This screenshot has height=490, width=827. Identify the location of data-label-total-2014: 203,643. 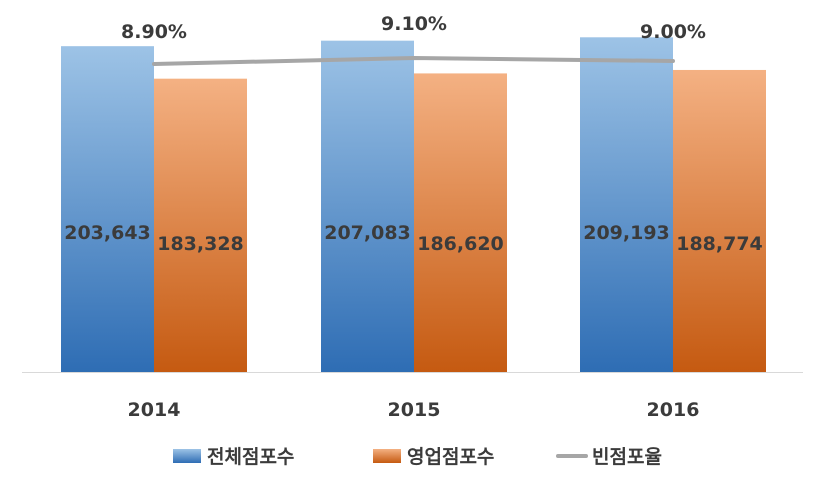
(107, 233).